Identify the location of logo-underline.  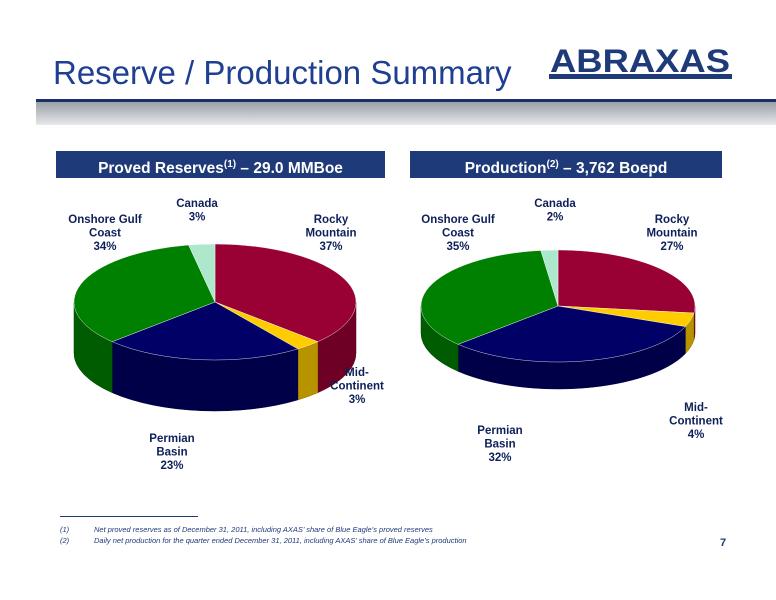
(640, 76).